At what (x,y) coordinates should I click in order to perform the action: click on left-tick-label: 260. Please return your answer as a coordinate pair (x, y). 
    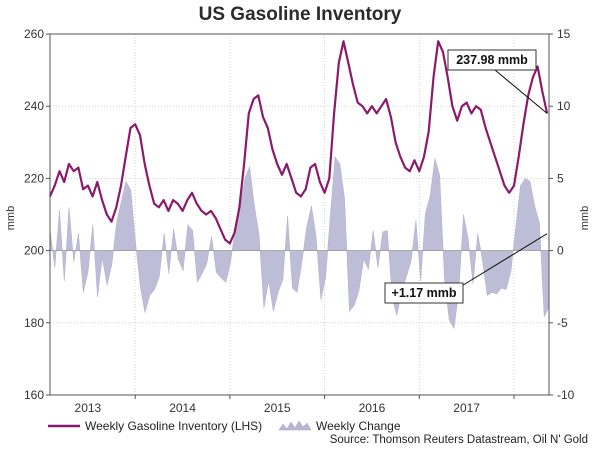
    Looking at the image, I should click on (34, 34).